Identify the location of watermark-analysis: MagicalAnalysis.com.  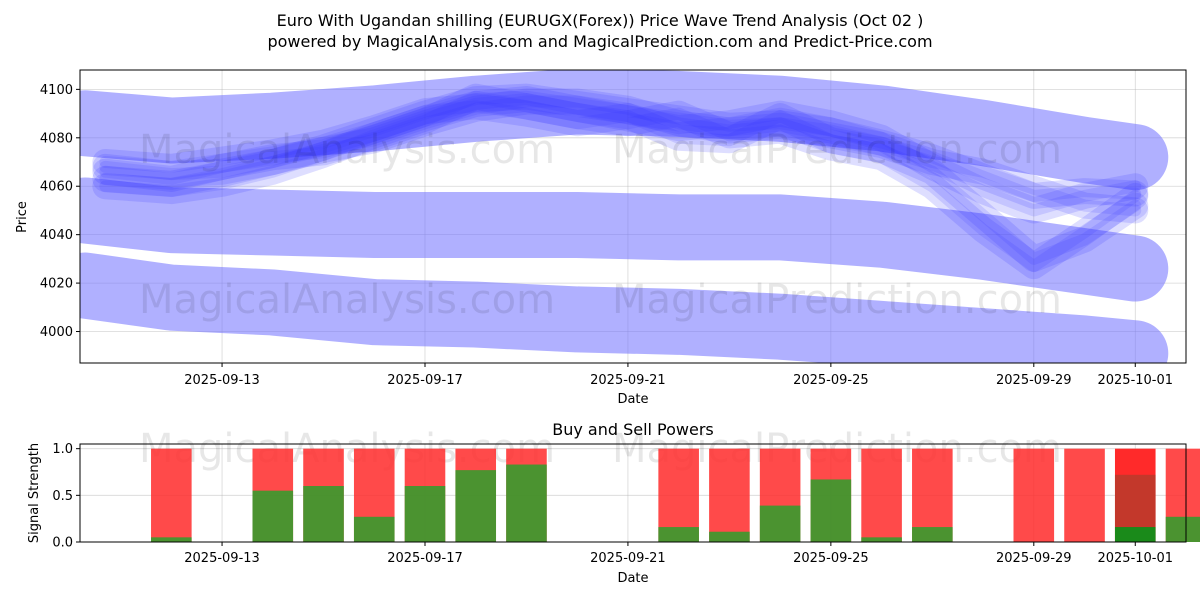
(347, 150).